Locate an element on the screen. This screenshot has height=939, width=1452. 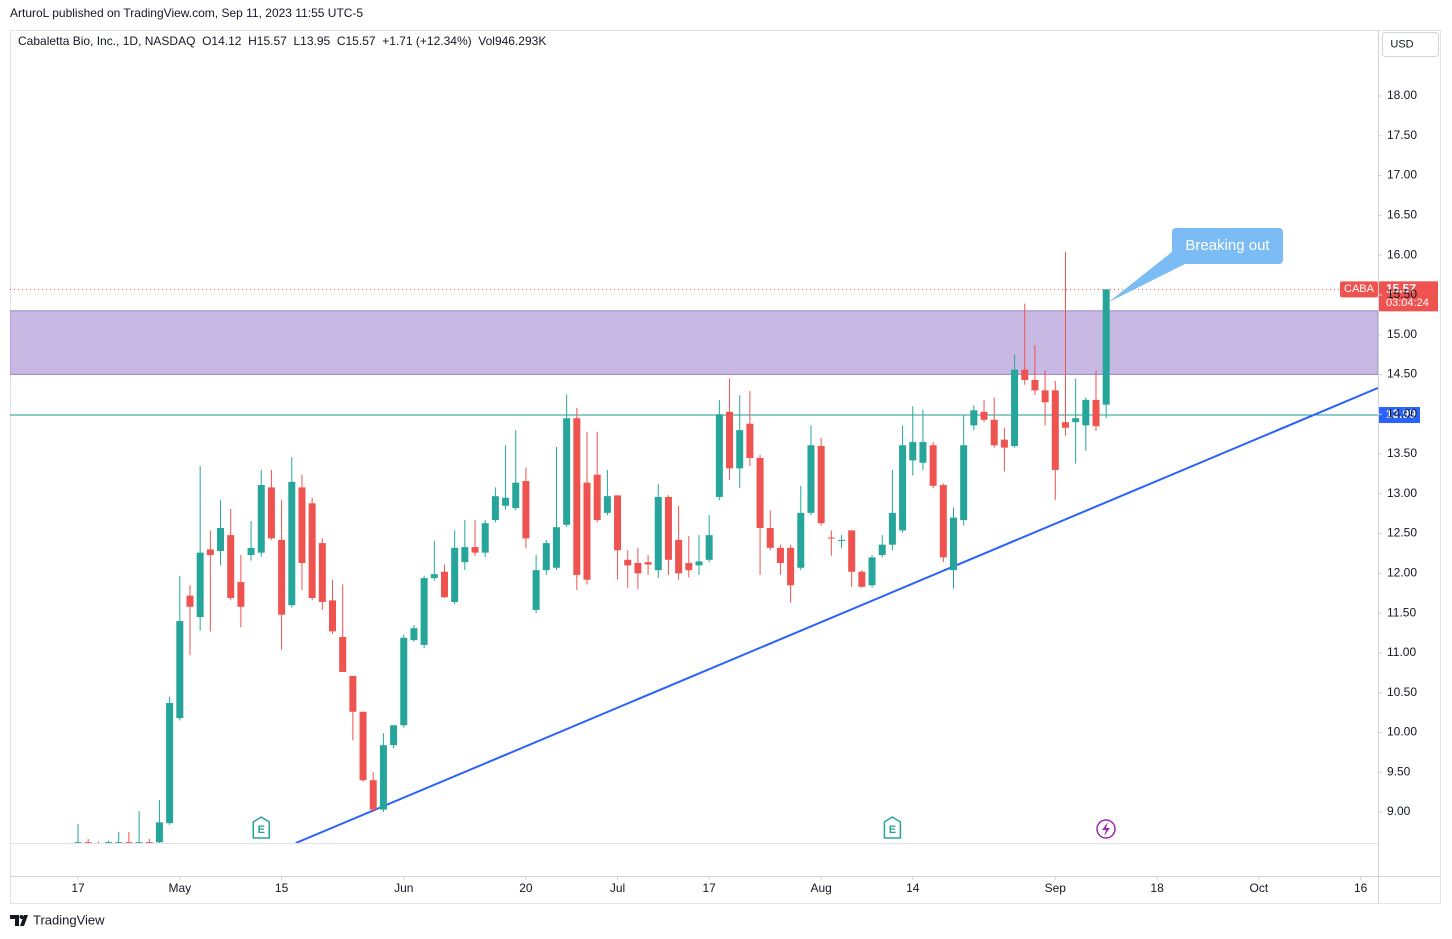
symbol-tag-label: CABA is located at coordinates (1359, 289).